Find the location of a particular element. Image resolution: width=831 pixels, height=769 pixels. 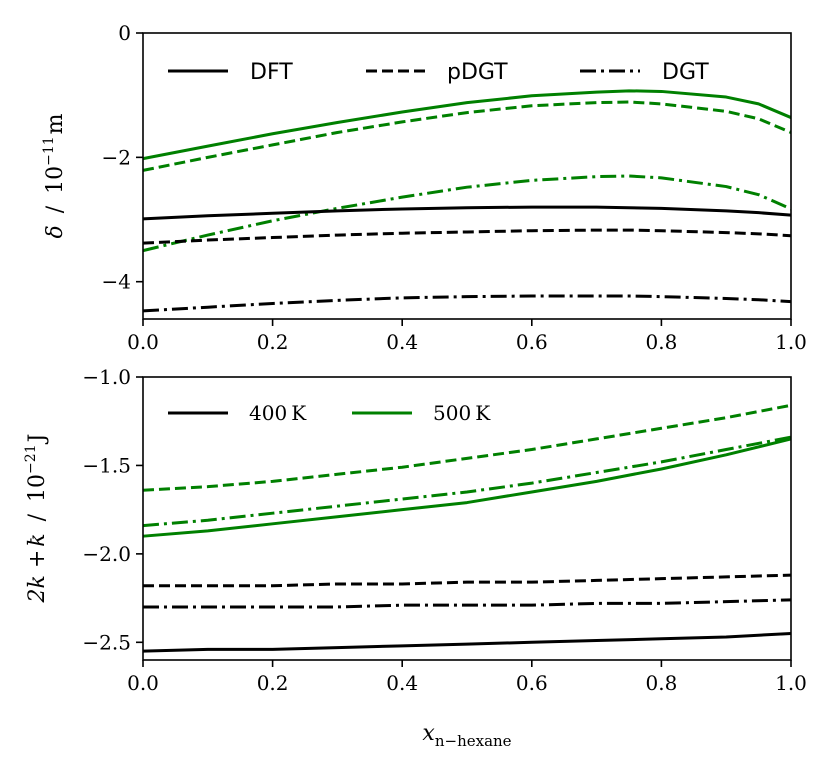

top-series-dft-400-k is located at coordinates (467, 213).